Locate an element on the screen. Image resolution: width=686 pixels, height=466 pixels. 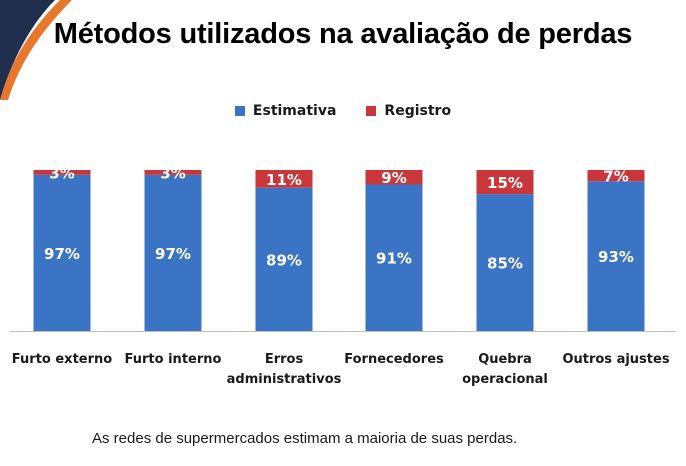
data-label-registro-5: 15% is located at coordinates (505, 183).